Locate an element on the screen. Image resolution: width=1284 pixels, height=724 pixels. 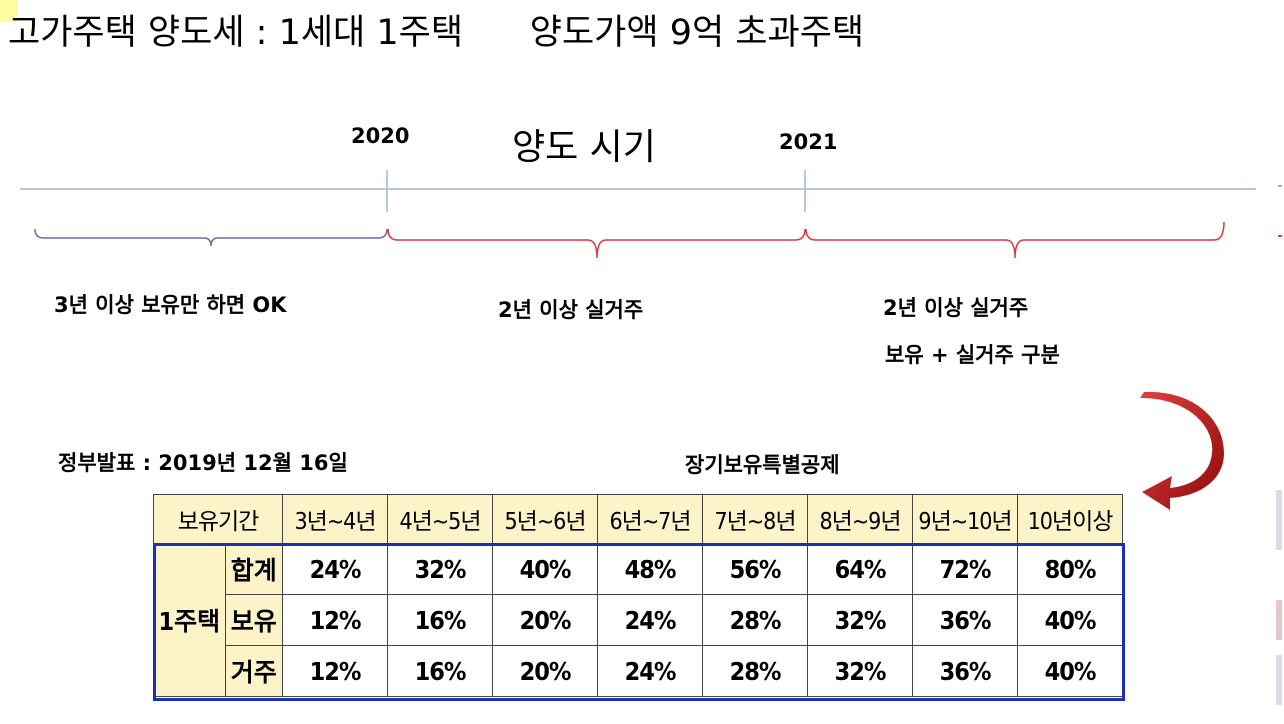
table-cell: 64% is located at coordinates (860, 569).